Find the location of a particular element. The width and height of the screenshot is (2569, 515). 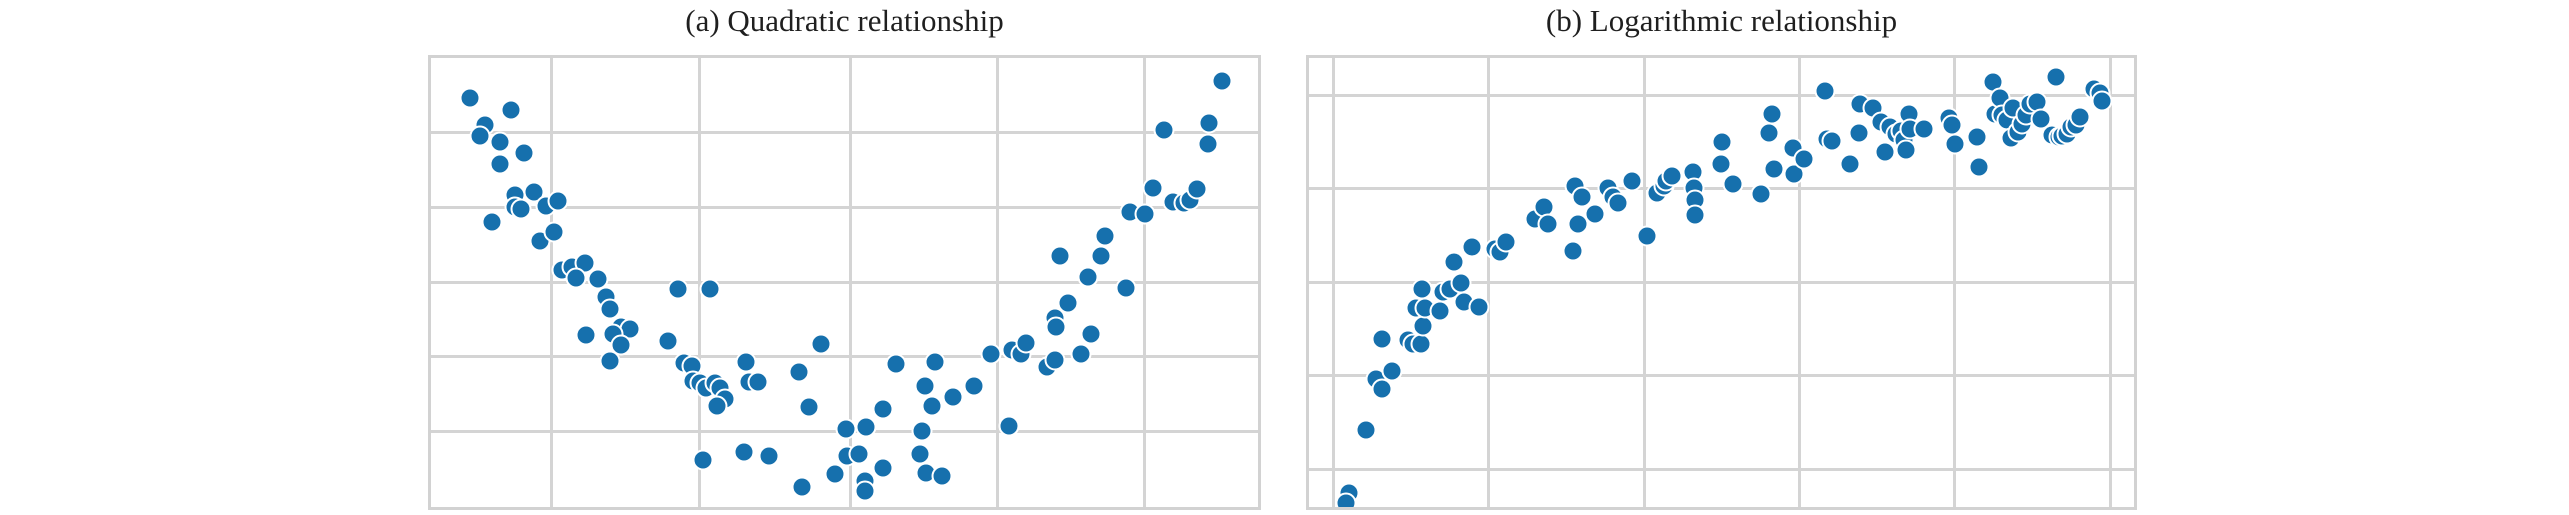

plot-b-title: (b) Logarithmic relationship is located at coordinates (1721, 20).